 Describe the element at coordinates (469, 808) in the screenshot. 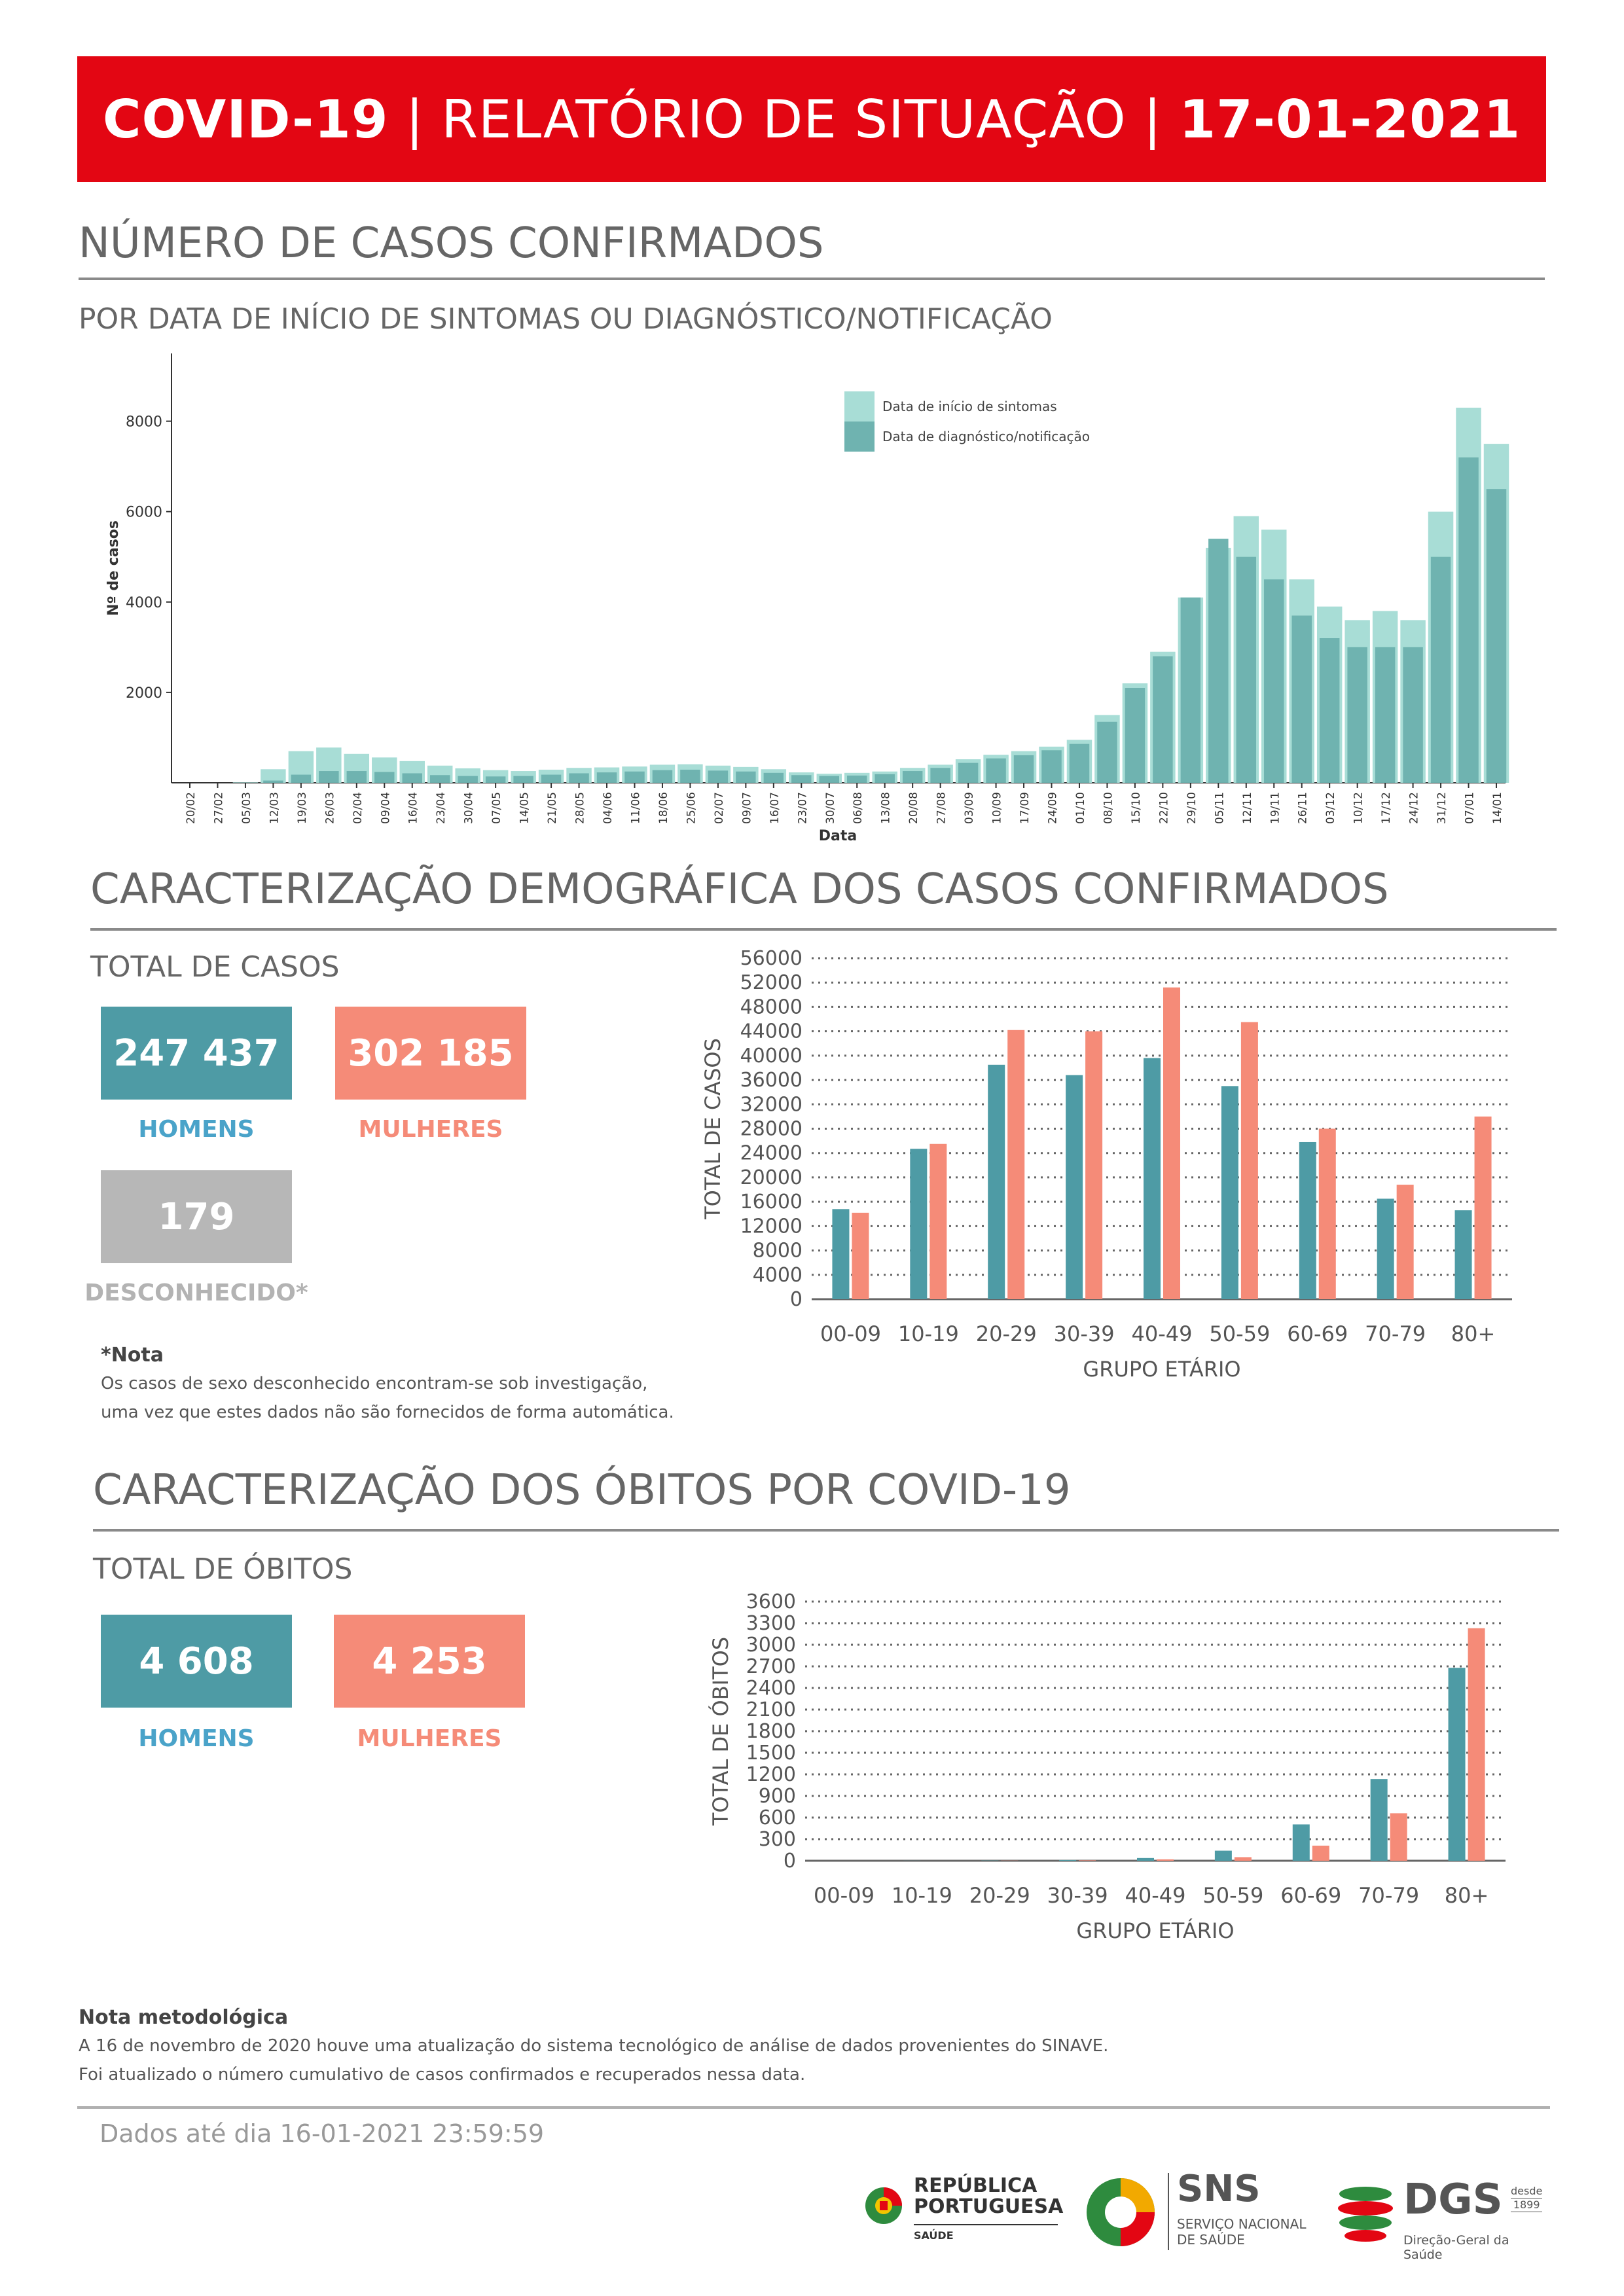

I see `epi-x-tick-label: 30/04` at that location.